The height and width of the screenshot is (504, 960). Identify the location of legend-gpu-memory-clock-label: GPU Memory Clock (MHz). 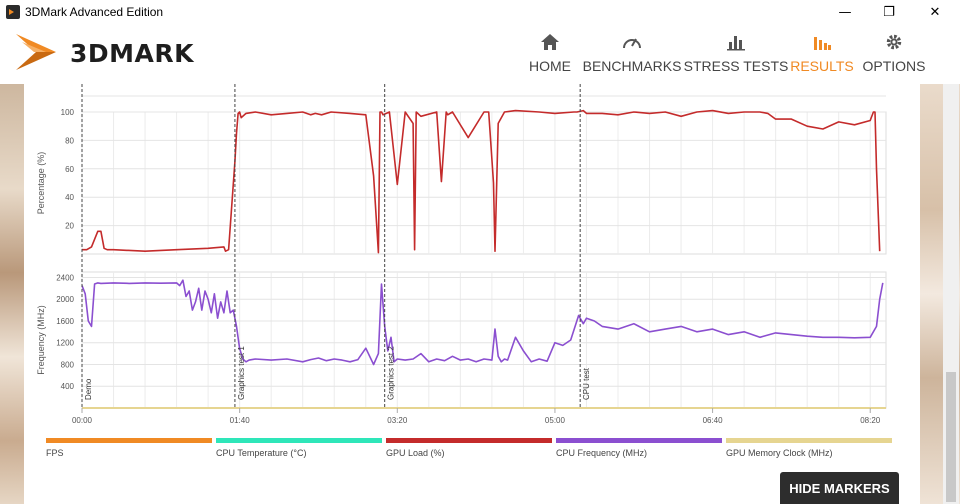
(779, 453).